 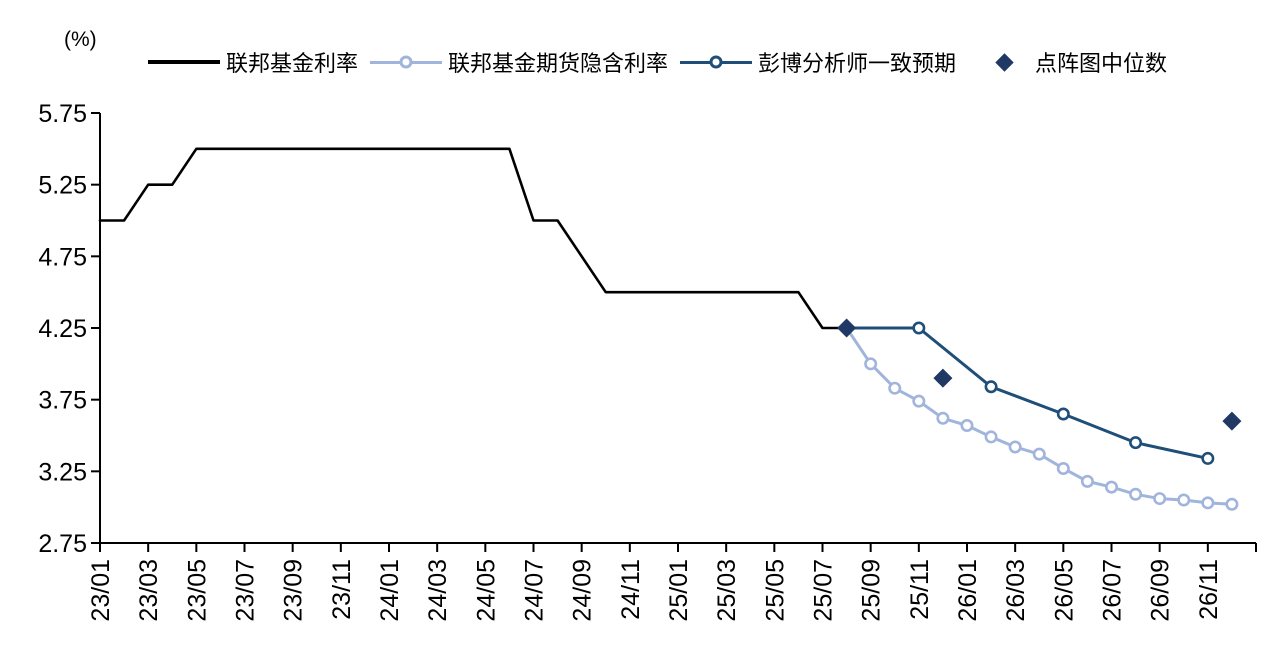 What do you see at coordinates (872, 590) in the screenshot?
I see `x-tick-label: 25/09` at bounding box center [872, 590].